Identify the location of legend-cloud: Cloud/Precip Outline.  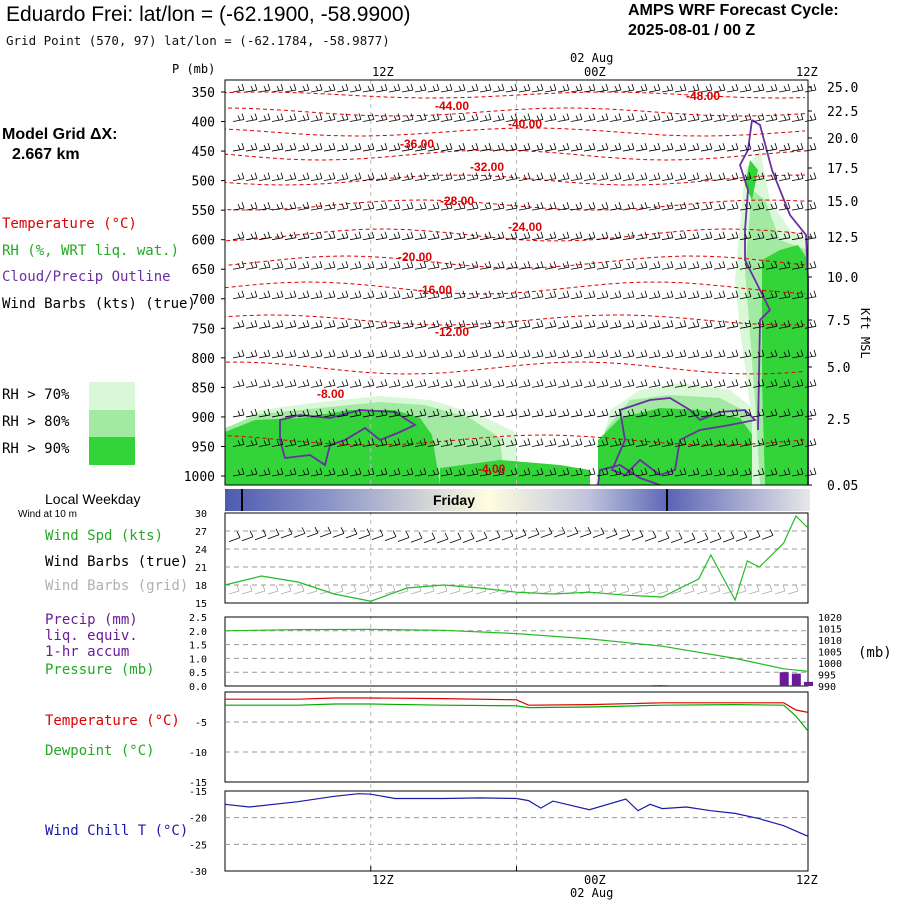
(86, 277).